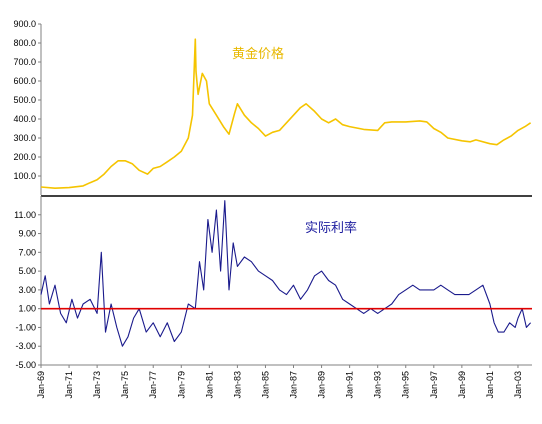 This screenshot has height=424, width=542. What do you see at coordinates (125, 385) in the screenshot?
I see `x-tick-label: Jan-75` at bounding box center [125, 385].